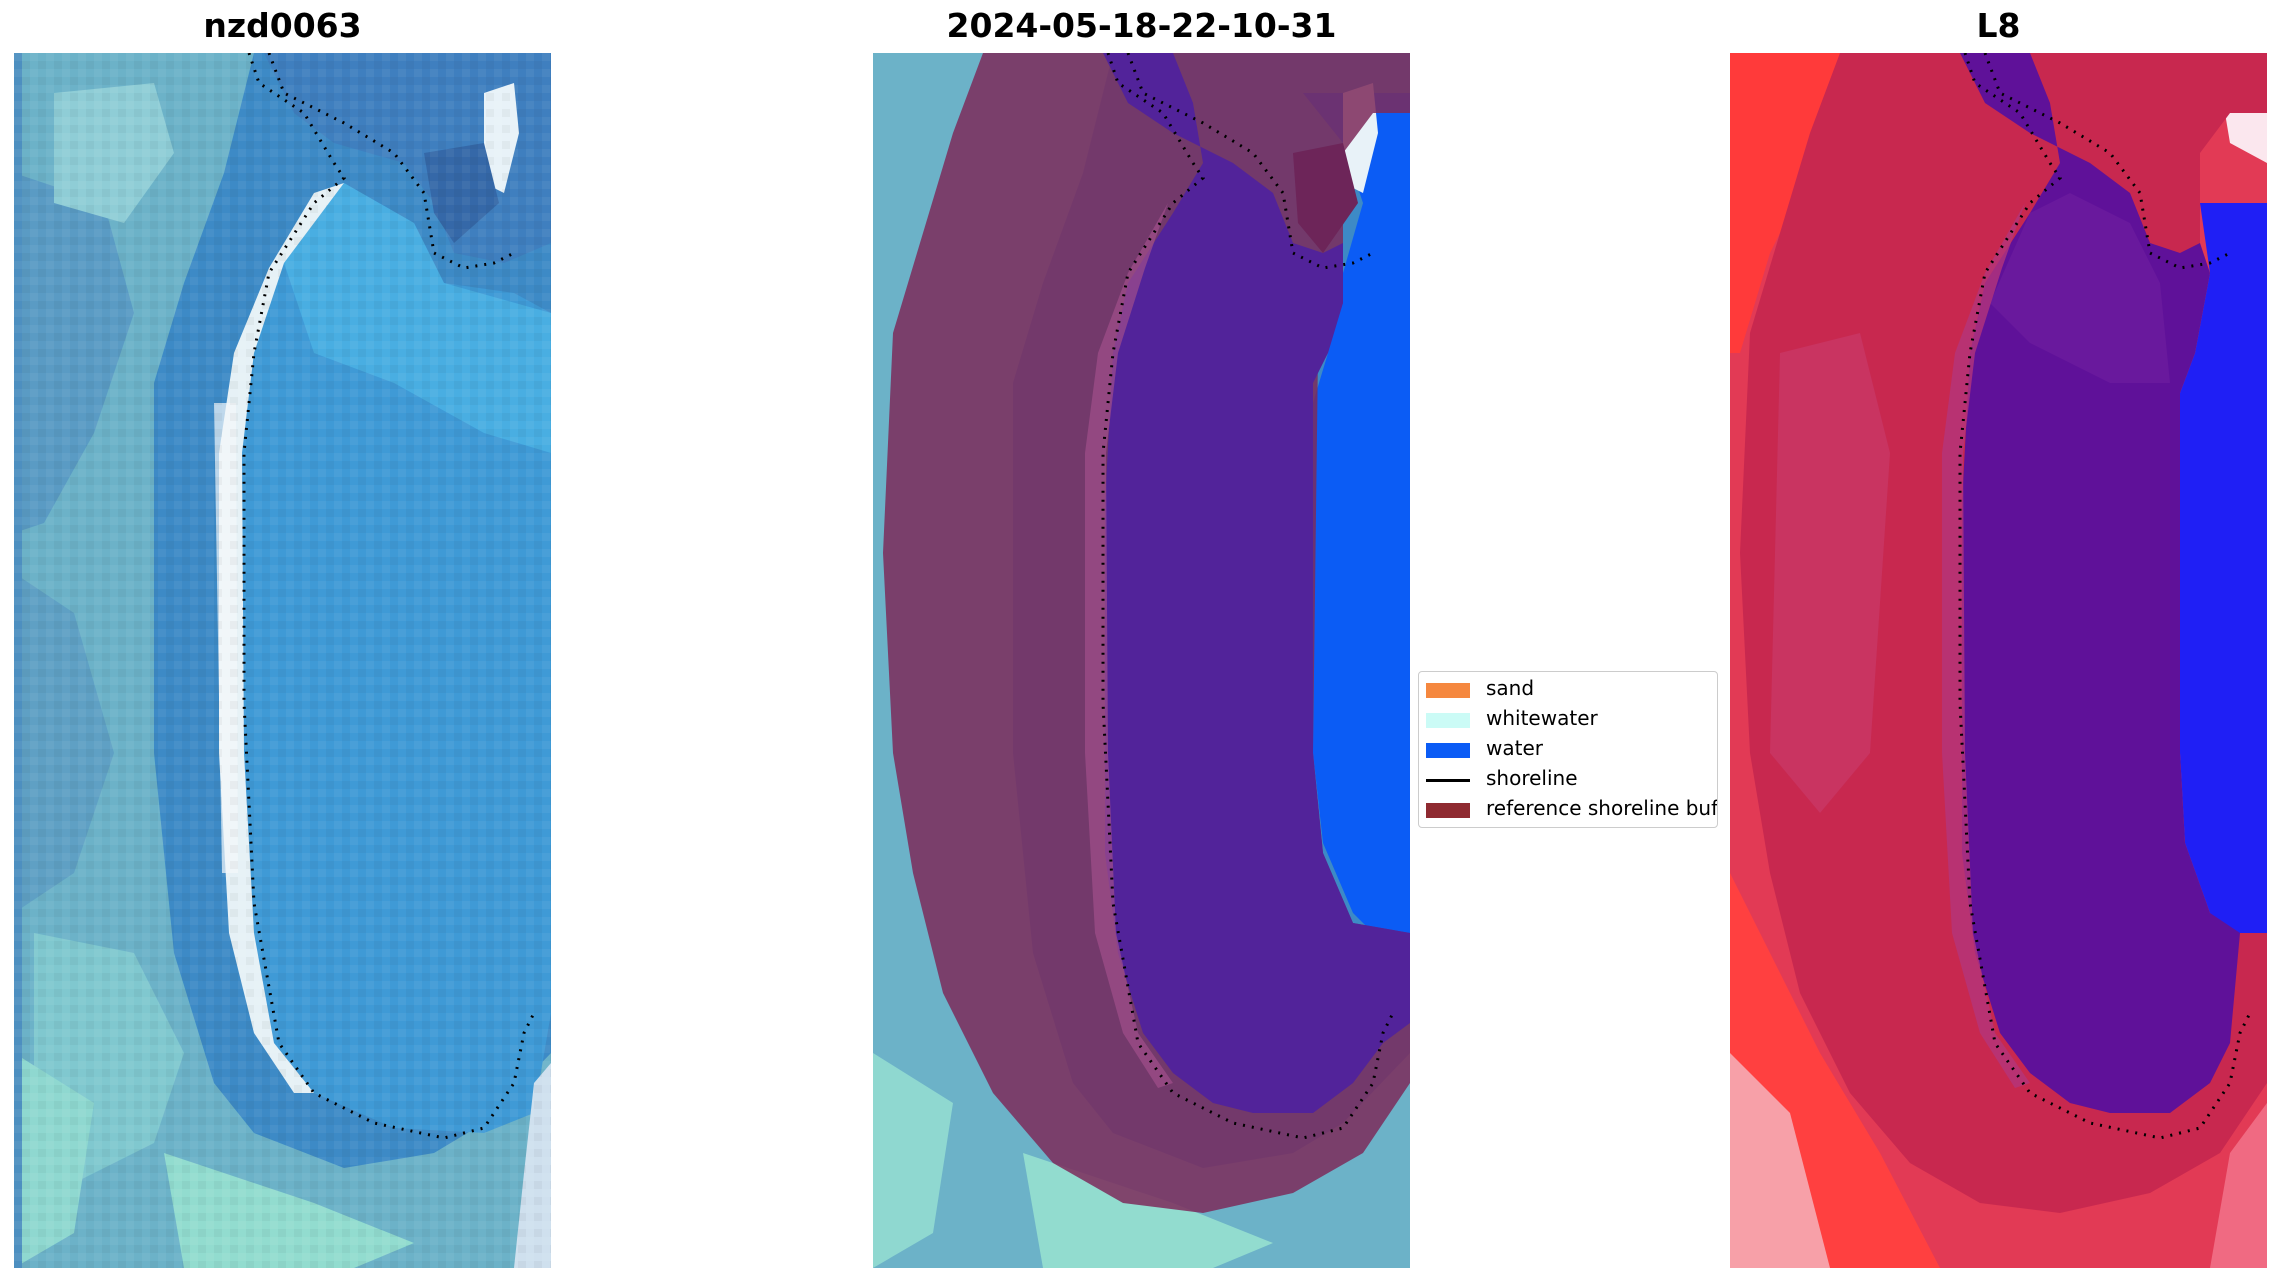 Image resolution: width=2280 pixels, height=1283 pixels. What do you see at coordinates (389, 596) in the screenshot?
I see `shoreline-rgb` at bounding box center [389, 596].